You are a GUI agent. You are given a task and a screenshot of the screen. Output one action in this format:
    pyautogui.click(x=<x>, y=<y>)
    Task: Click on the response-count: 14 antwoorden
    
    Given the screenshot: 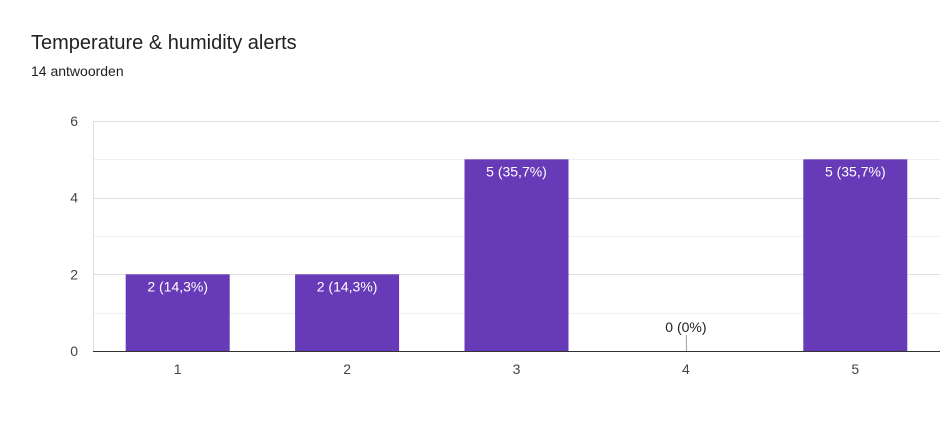 What is the action you would take?
    pyautogui.click(x=77, y=71)
    